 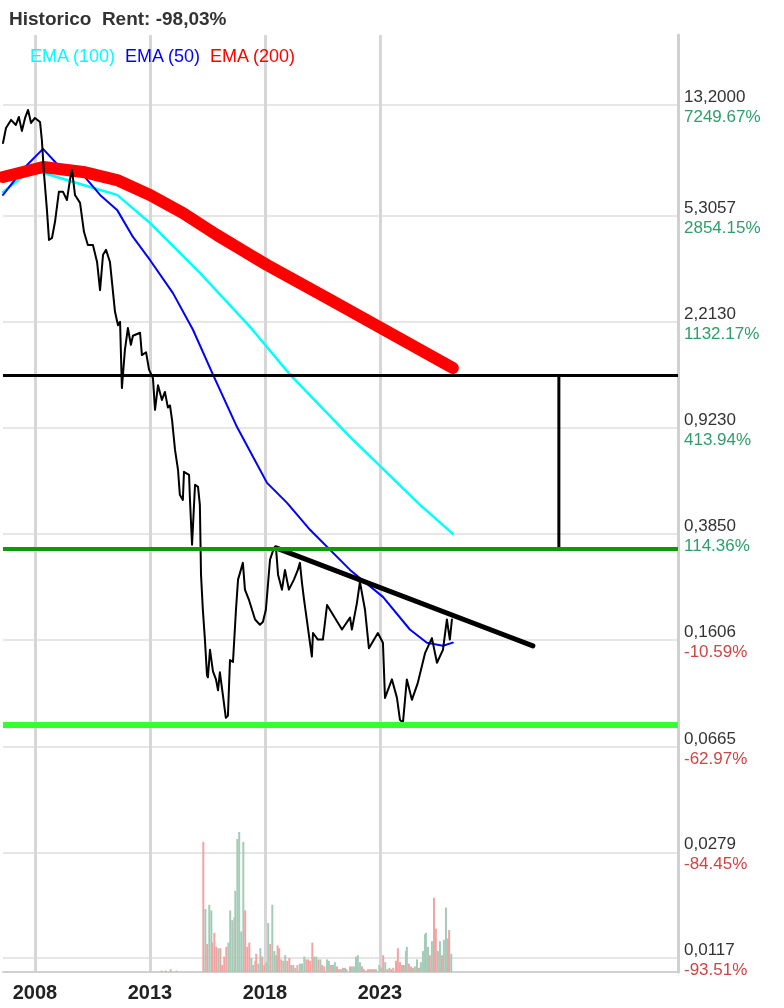 I want to click on text: 413.94%, so click(x=718, y=439).